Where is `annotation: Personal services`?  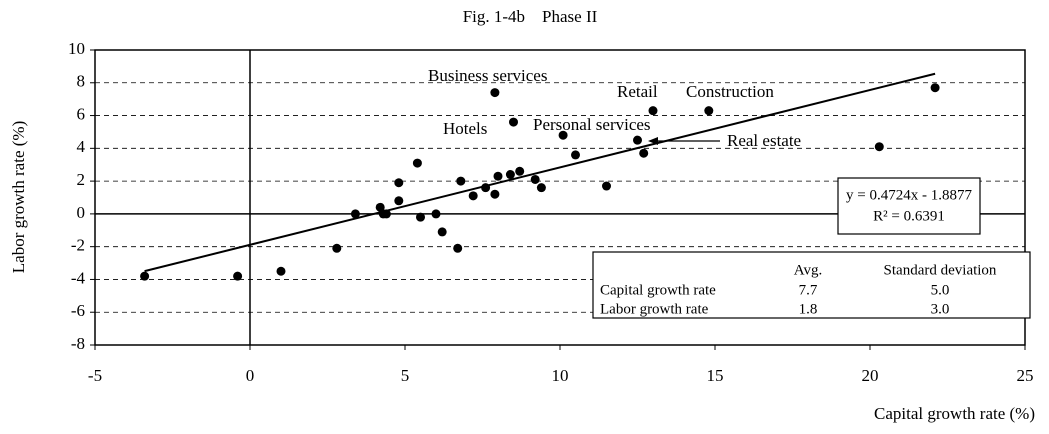 annotation: Personal services is located at coordinates (592, 124).